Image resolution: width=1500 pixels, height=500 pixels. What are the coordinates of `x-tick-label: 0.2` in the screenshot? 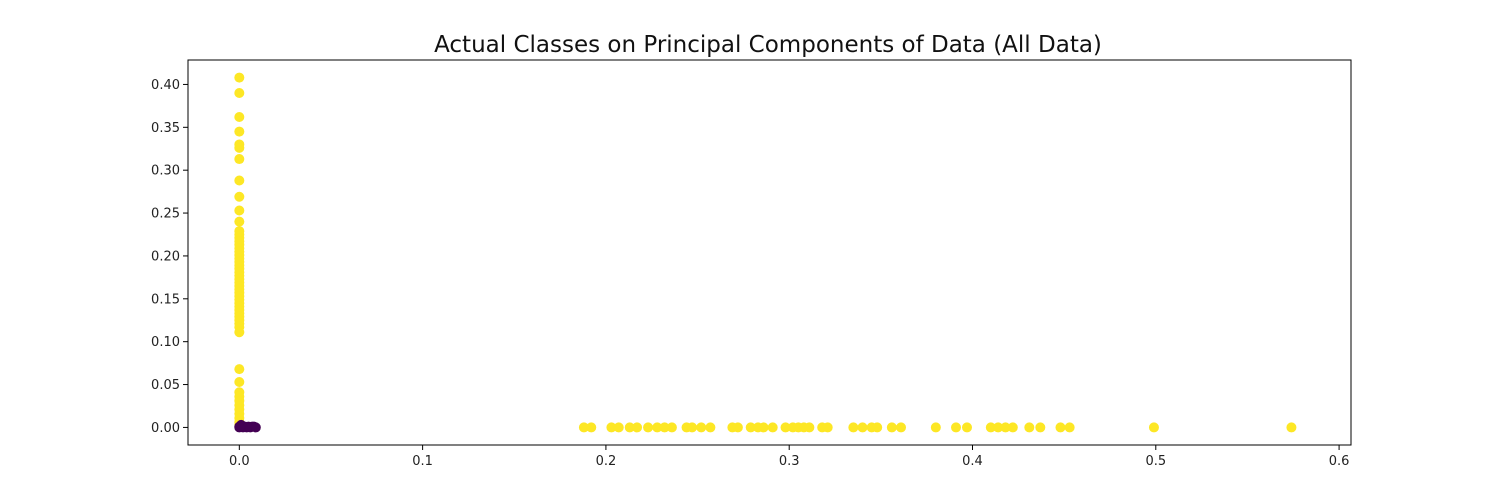 It's located at (606, 461).